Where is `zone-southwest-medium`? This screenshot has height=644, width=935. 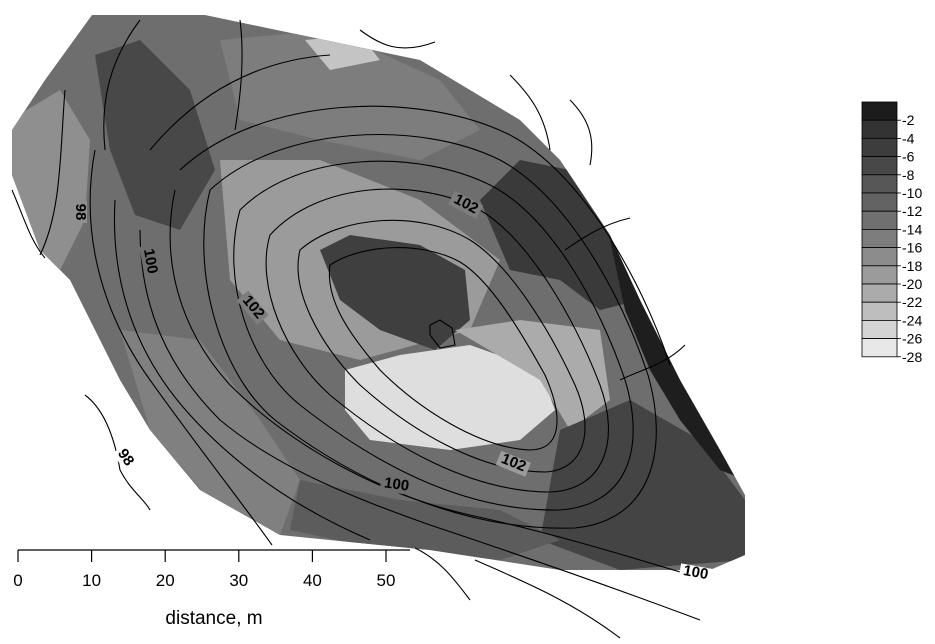
zone-southwest-medium is located at coordinates (210, 432).